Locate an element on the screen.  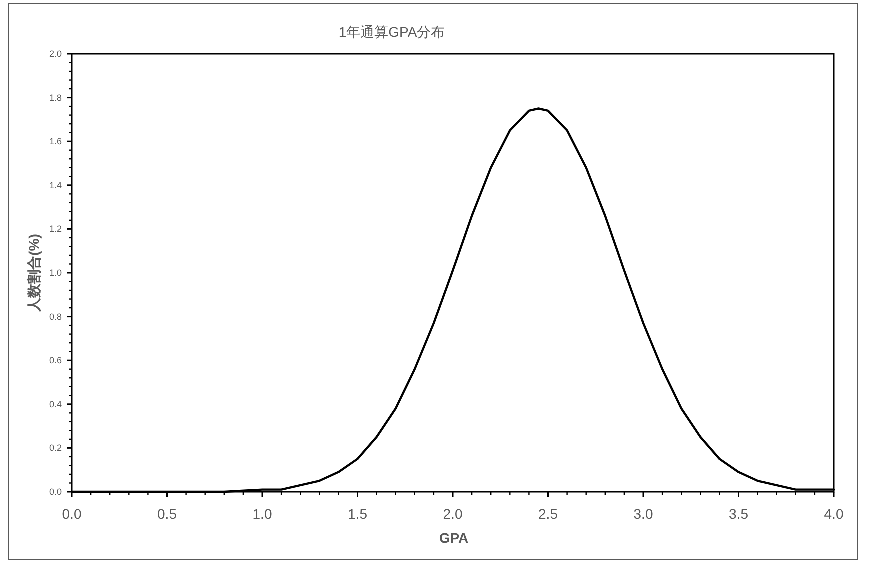
y-tick-label: 0.0 is located at coordinates (55, 492).